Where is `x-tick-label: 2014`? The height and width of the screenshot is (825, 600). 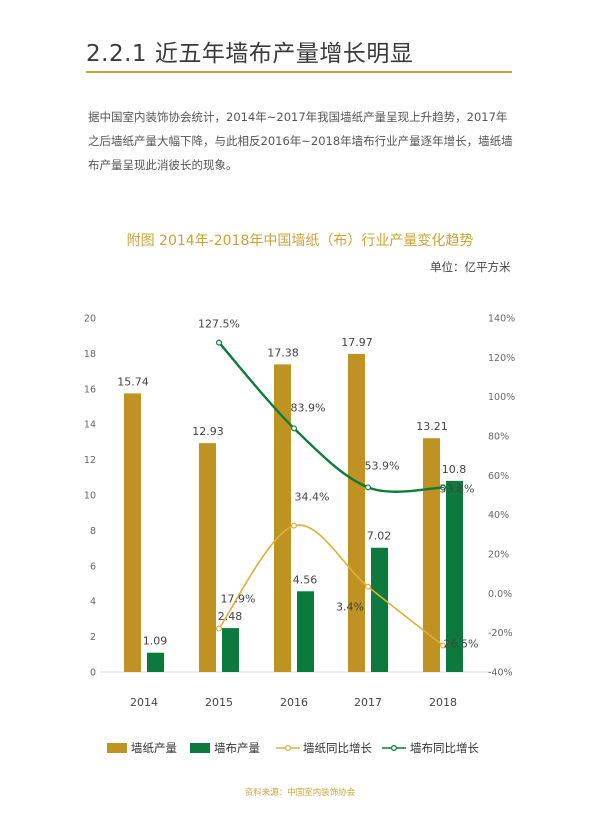 x-tick-label: 2014 is located at coordinates (144, 702).